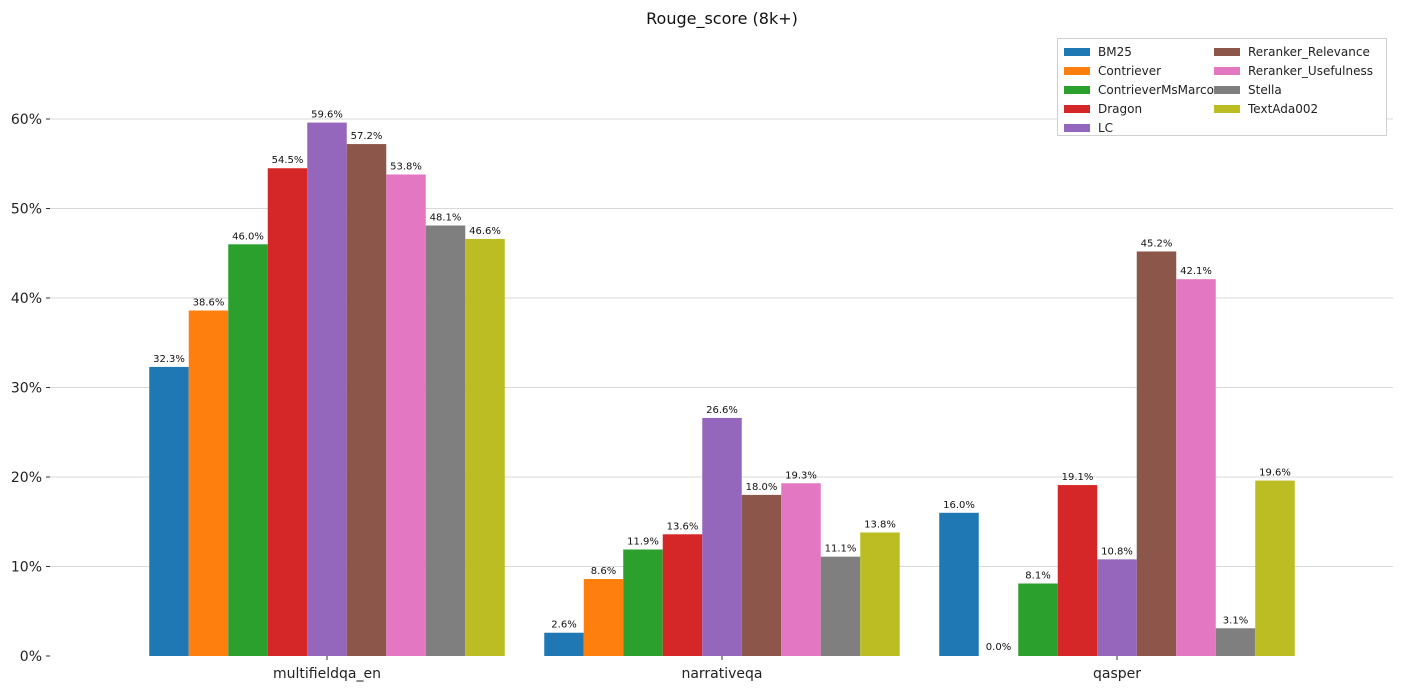  What do you see at coordinates (1309, 51) in the screenshot?
I see `legend-label: Reranker_Relevance` at bounding box center [1309, 51].